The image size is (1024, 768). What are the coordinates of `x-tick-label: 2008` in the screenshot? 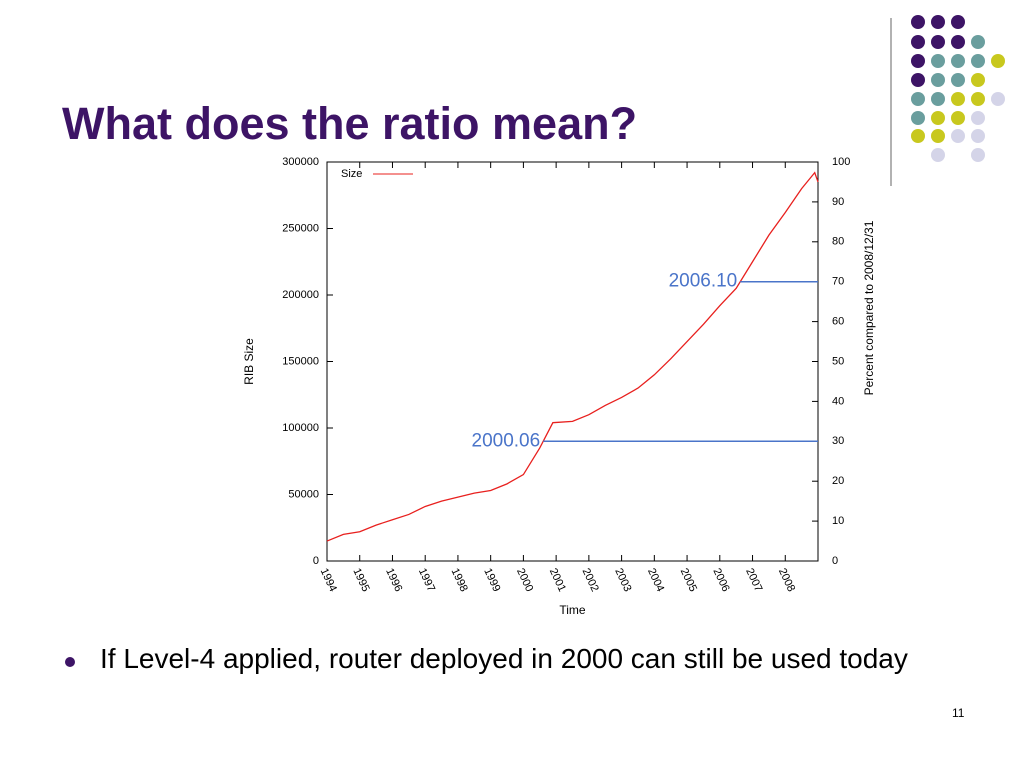 It's located at (786, 579).